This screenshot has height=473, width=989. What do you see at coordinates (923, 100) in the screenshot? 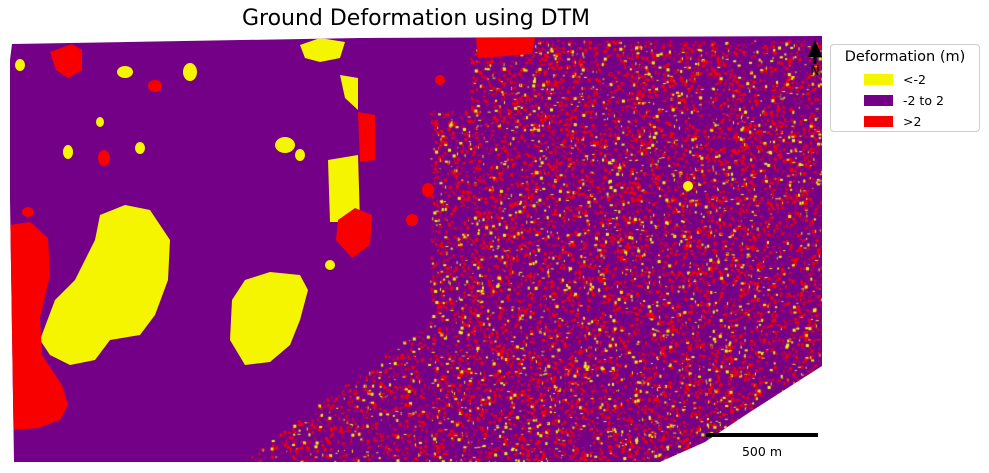
I see `legend-label: -2 to 2` at bounding box center [923, 100].